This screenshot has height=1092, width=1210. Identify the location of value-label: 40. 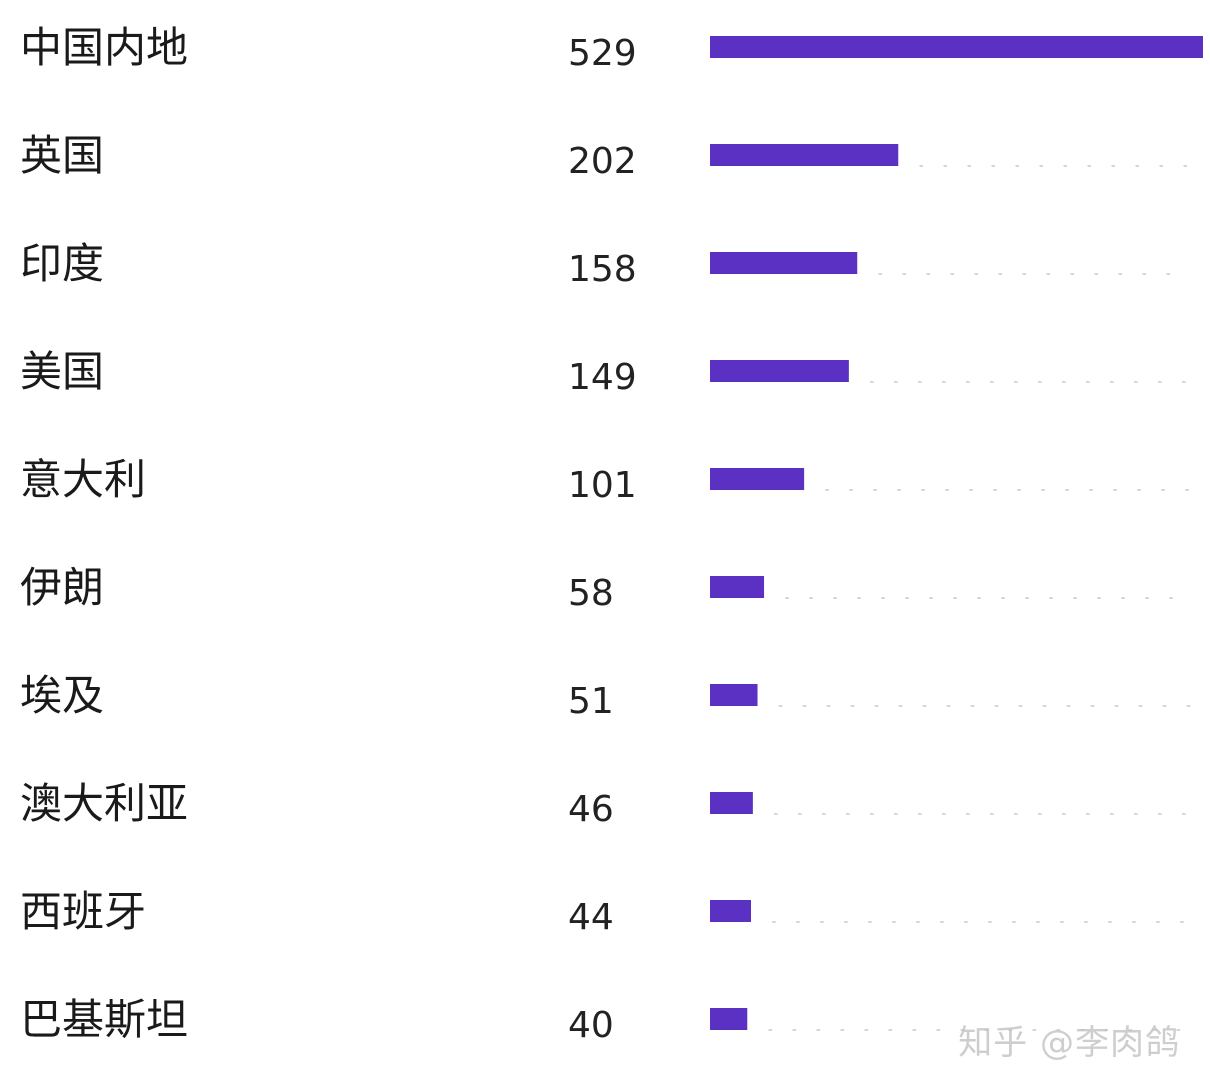
(591, 1025).